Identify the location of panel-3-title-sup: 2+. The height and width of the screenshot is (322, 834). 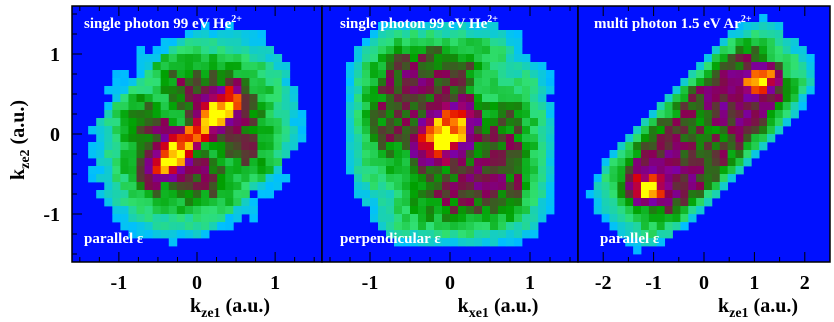
(746, 19).